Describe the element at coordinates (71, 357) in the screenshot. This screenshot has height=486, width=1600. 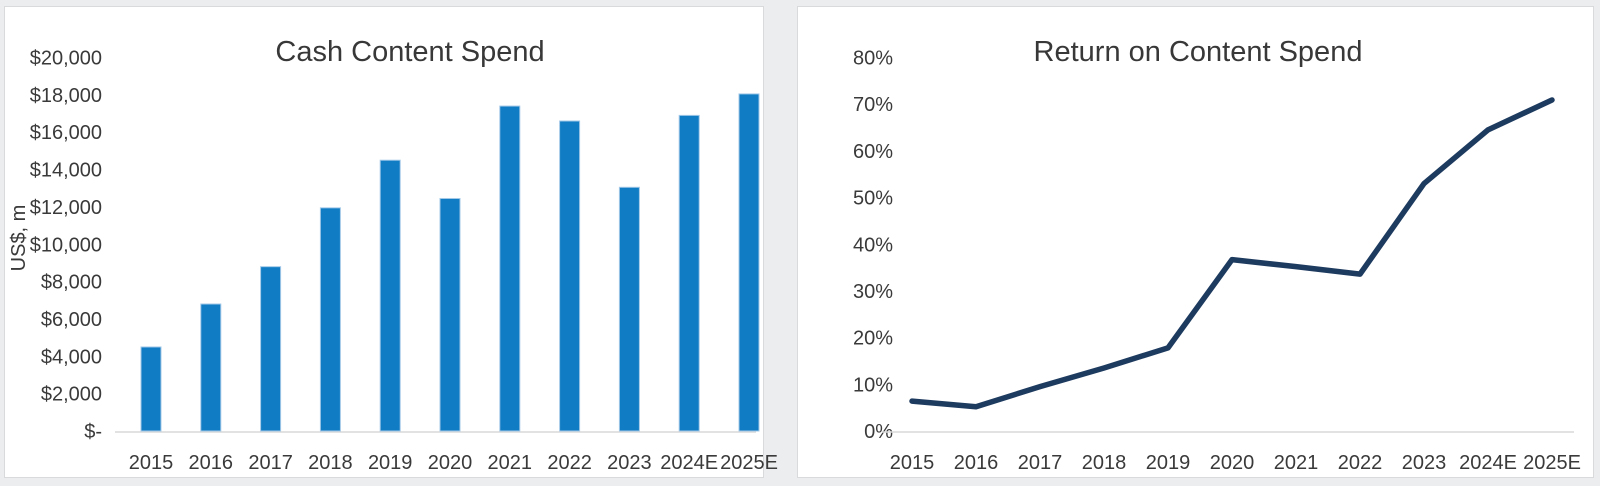
I see `y-tick-label: $4,000` at that location.